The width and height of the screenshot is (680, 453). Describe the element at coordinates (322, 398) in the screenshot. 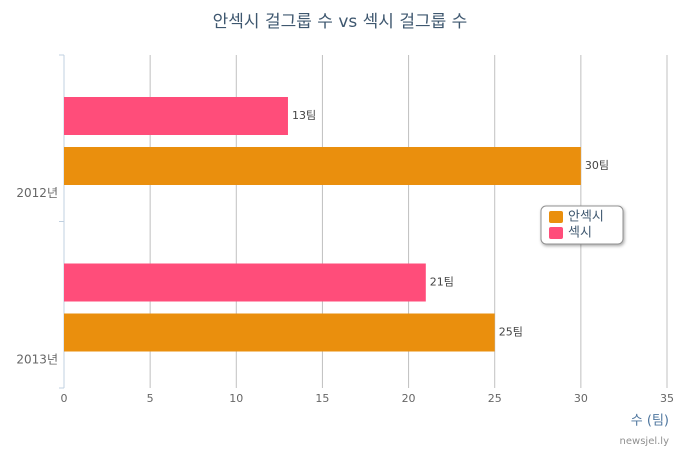

I see `x-tick-label: 15` at that location.